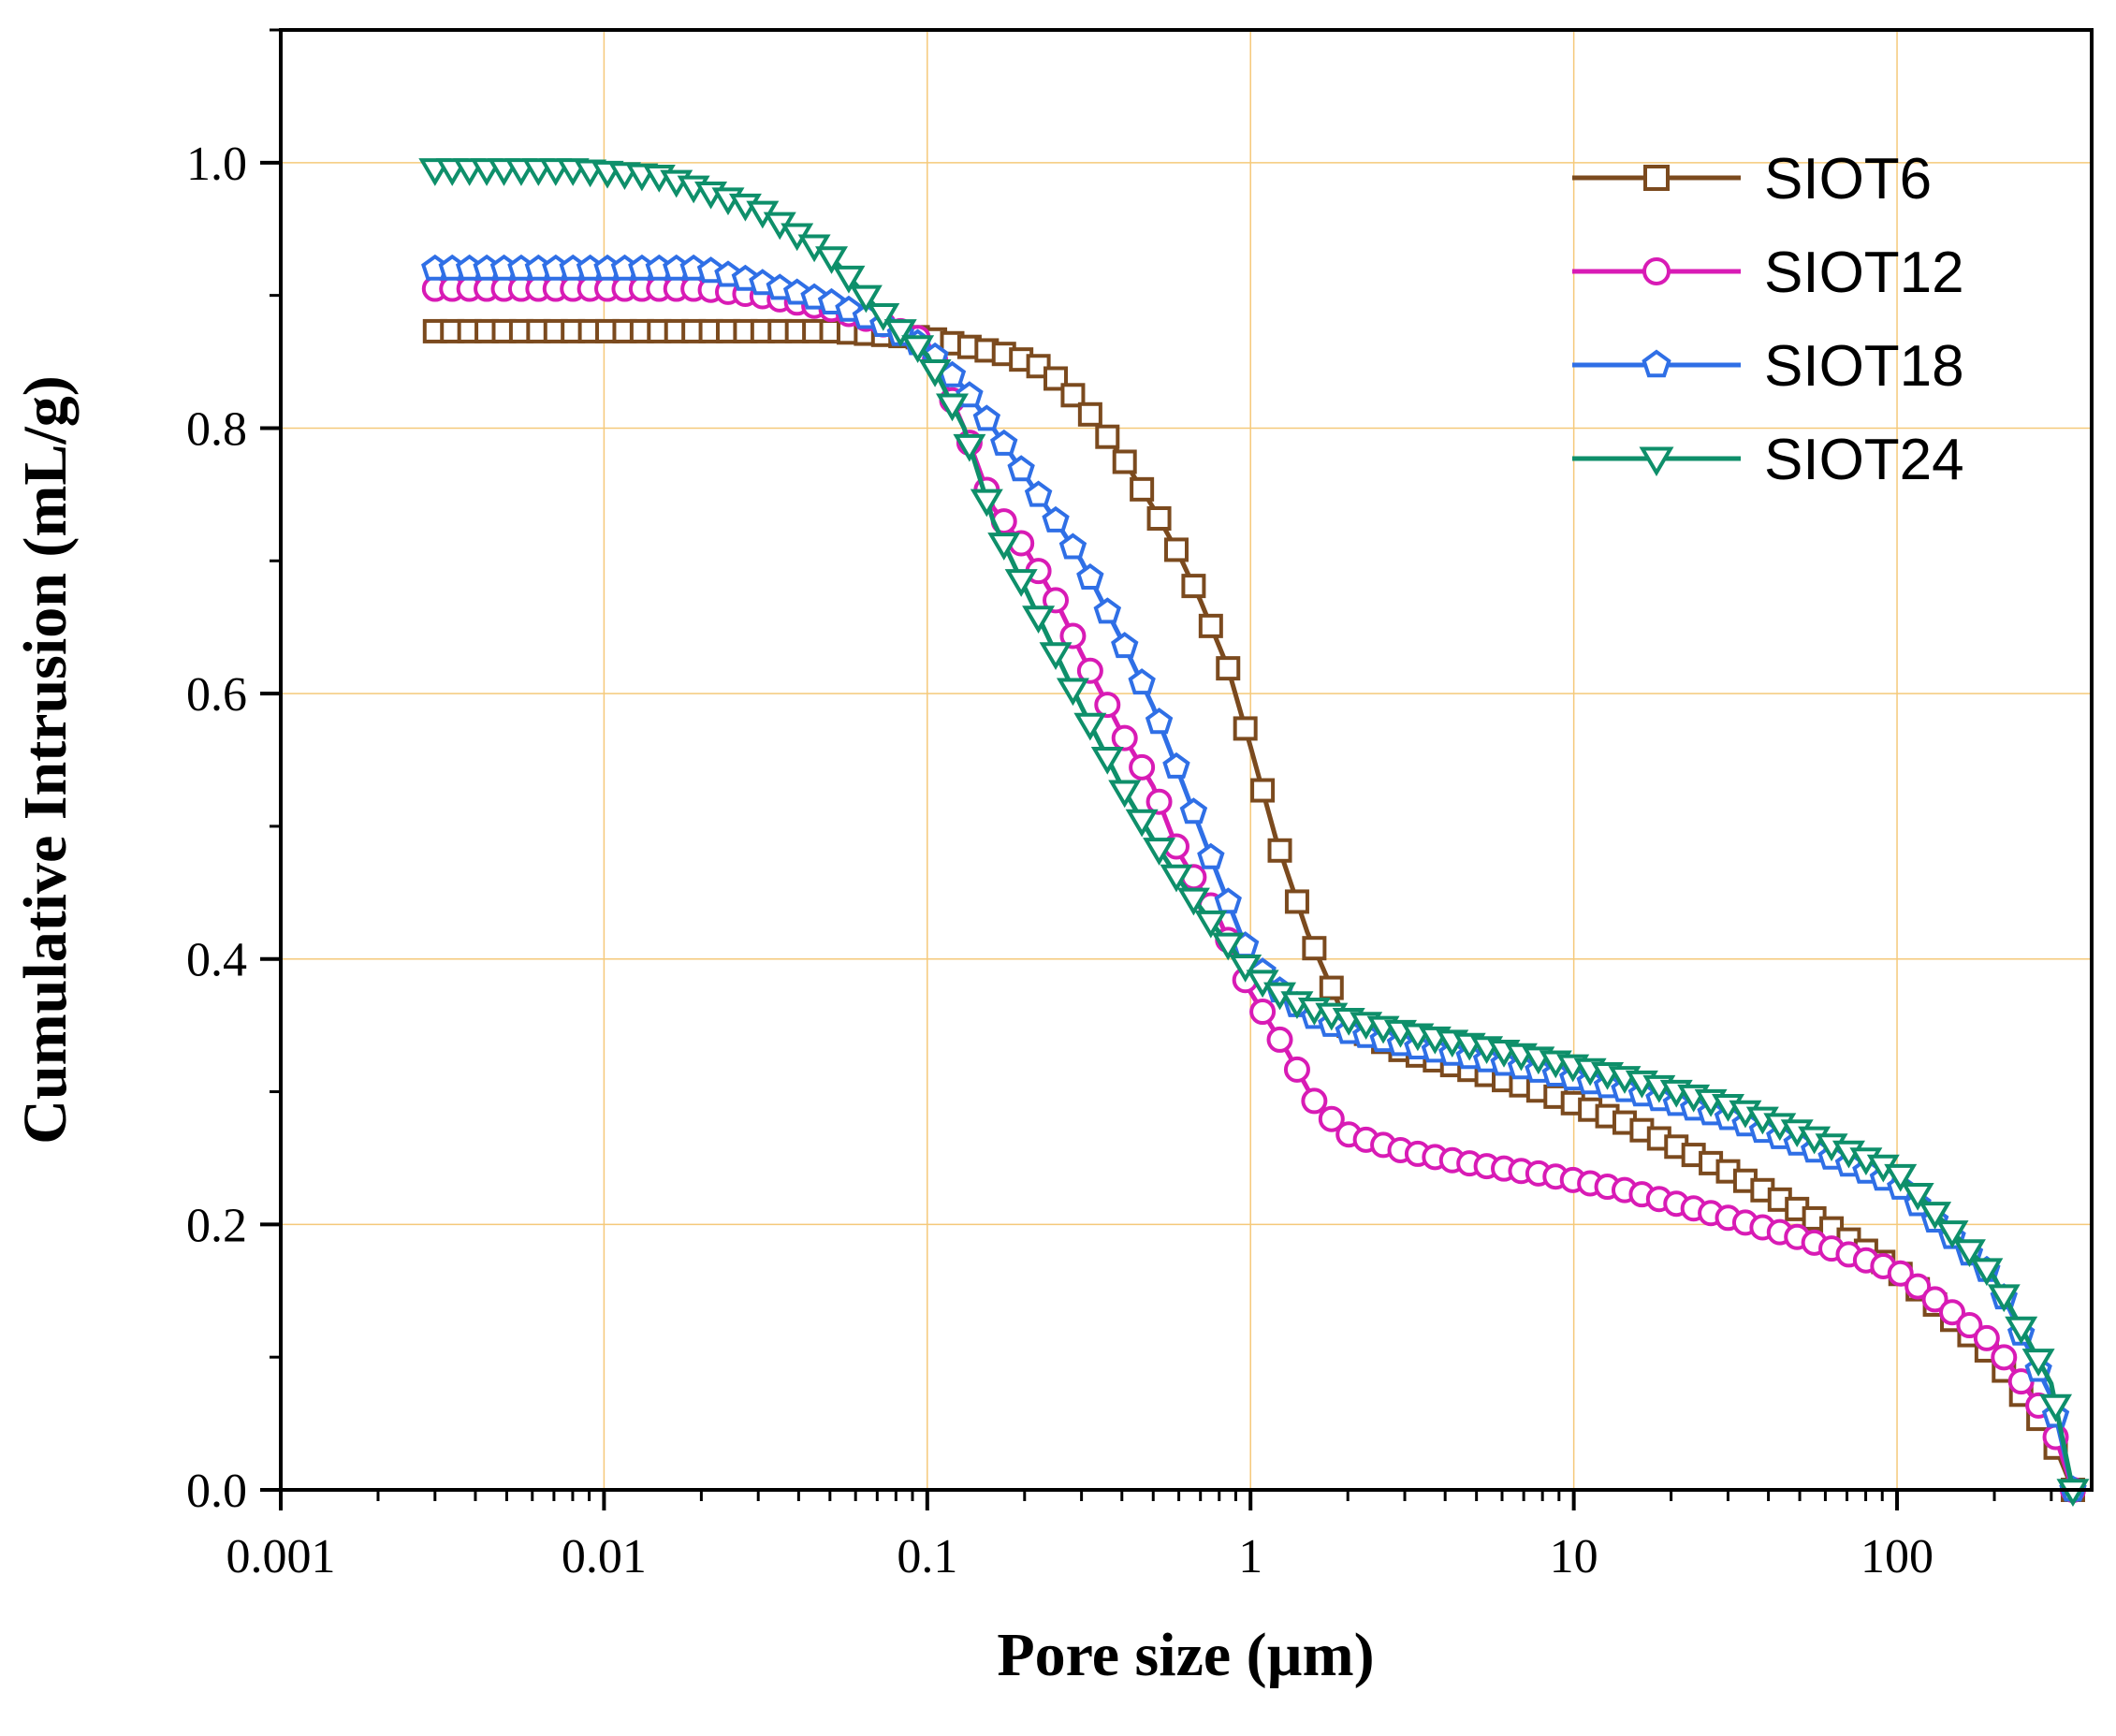  Describe the element at coordinates (216, 961) in the screenshot. I see `y-tick-label: 0.4` at that location.